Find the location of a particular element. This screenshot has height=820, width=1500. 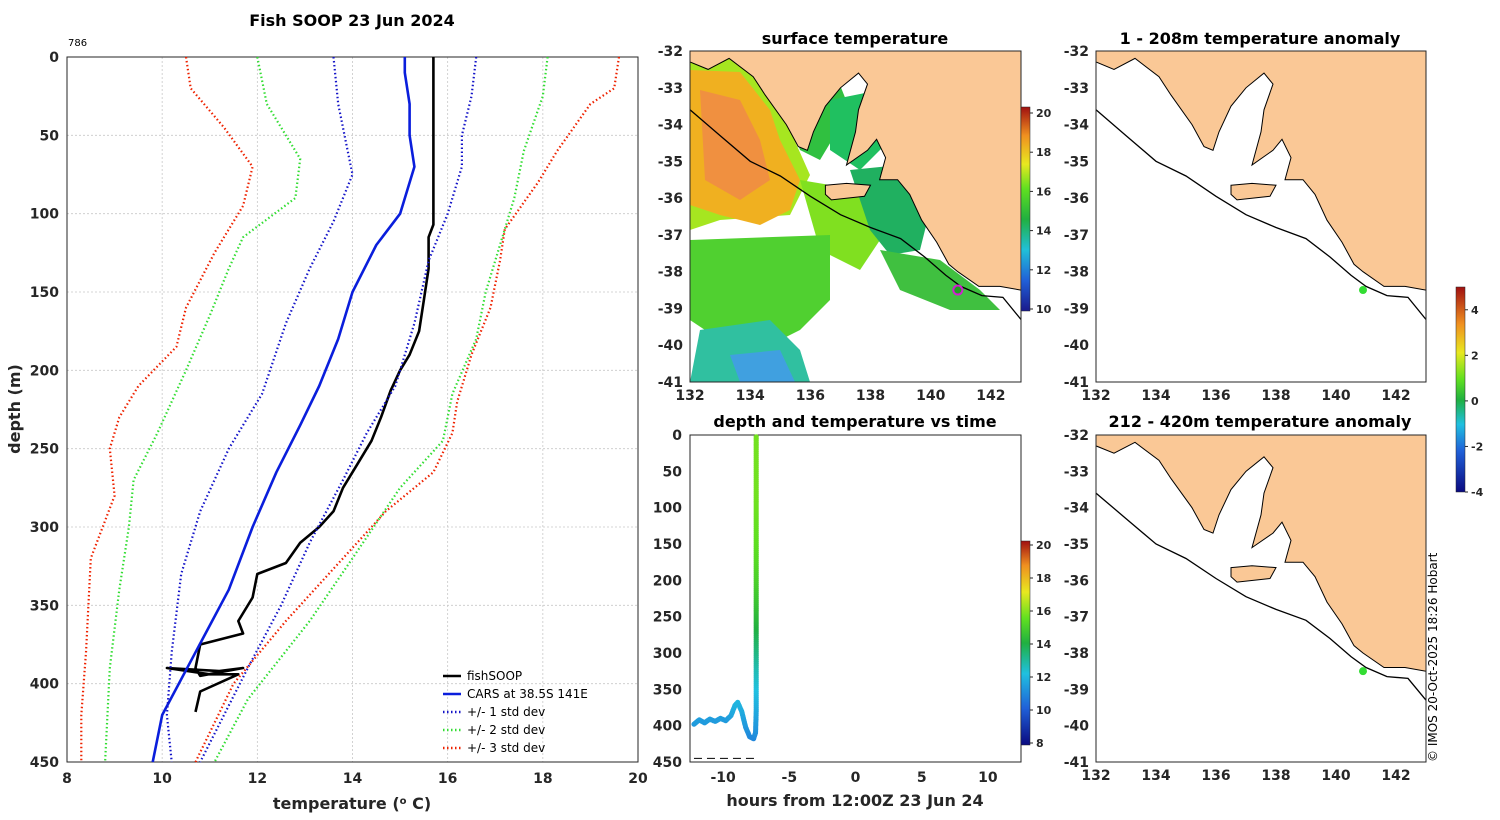

profile-title: Fish SOOP 23 Jun 2024 is located at coordinates (352, 20).